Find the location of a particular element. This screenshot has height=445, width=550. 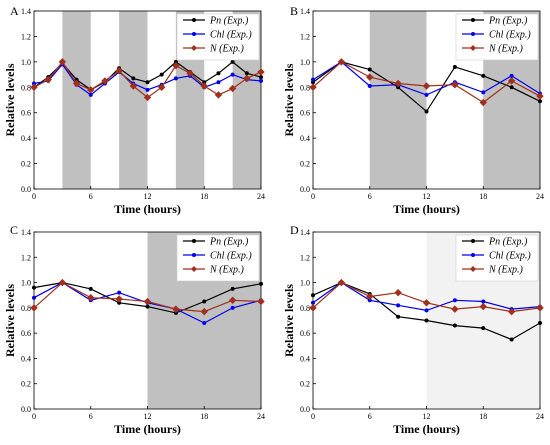

y-axis-label: Relative levels is located at coordinates (10, 99).